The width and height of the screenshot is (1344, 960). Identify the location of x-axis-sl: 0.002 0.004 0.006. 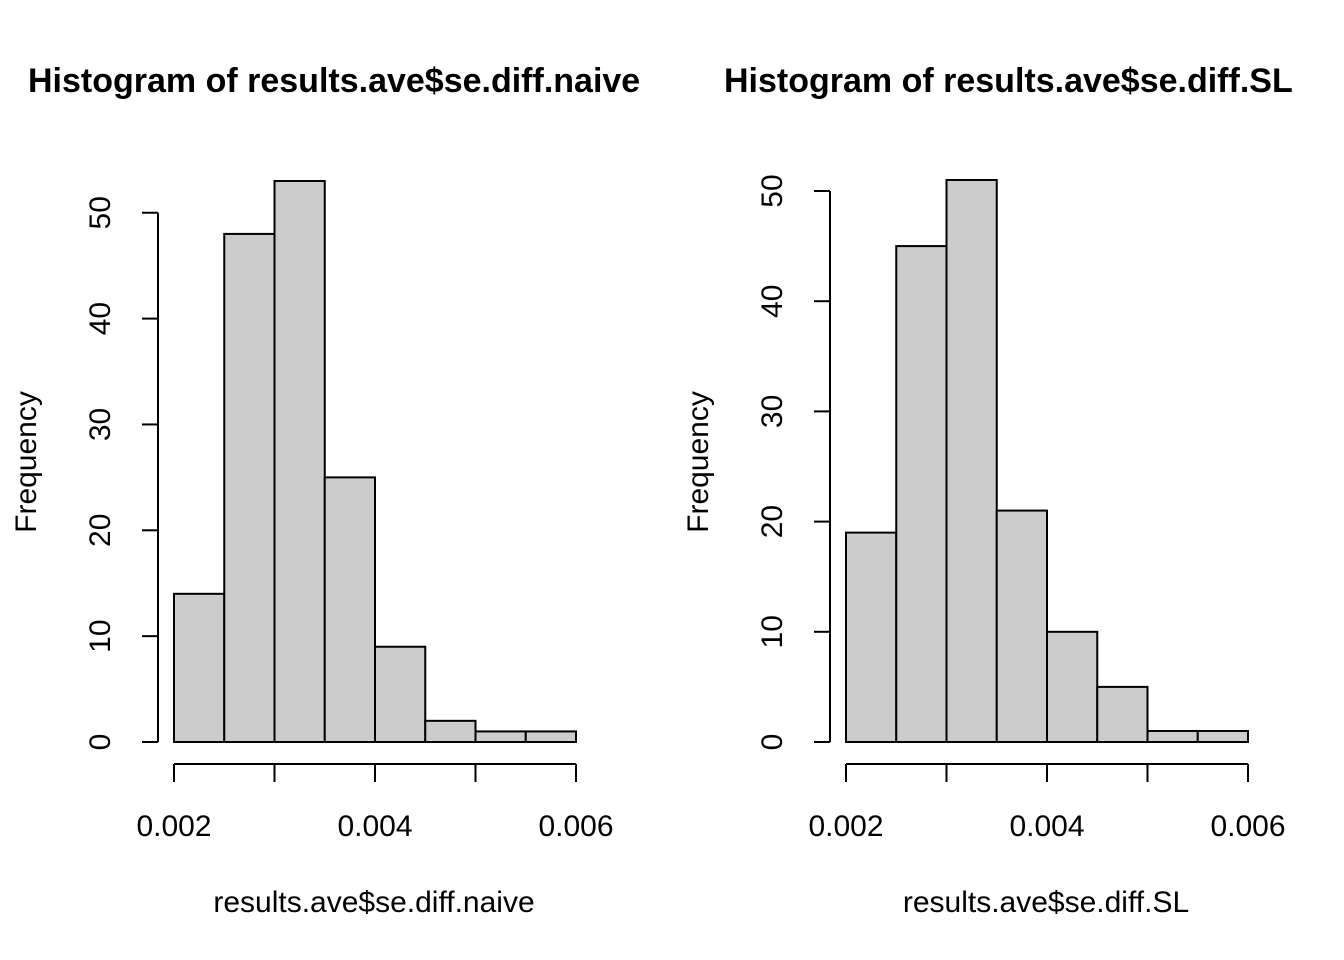
(1047, 803).